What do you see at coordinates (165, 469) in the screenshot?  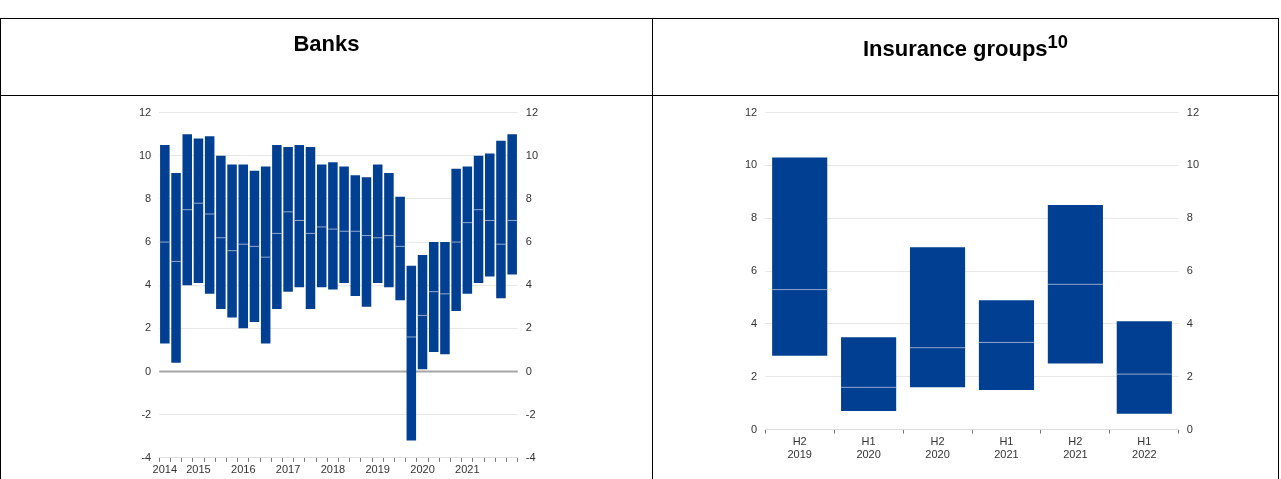 I see `x-tick-label: 2014` at bounding box center [165, 469].